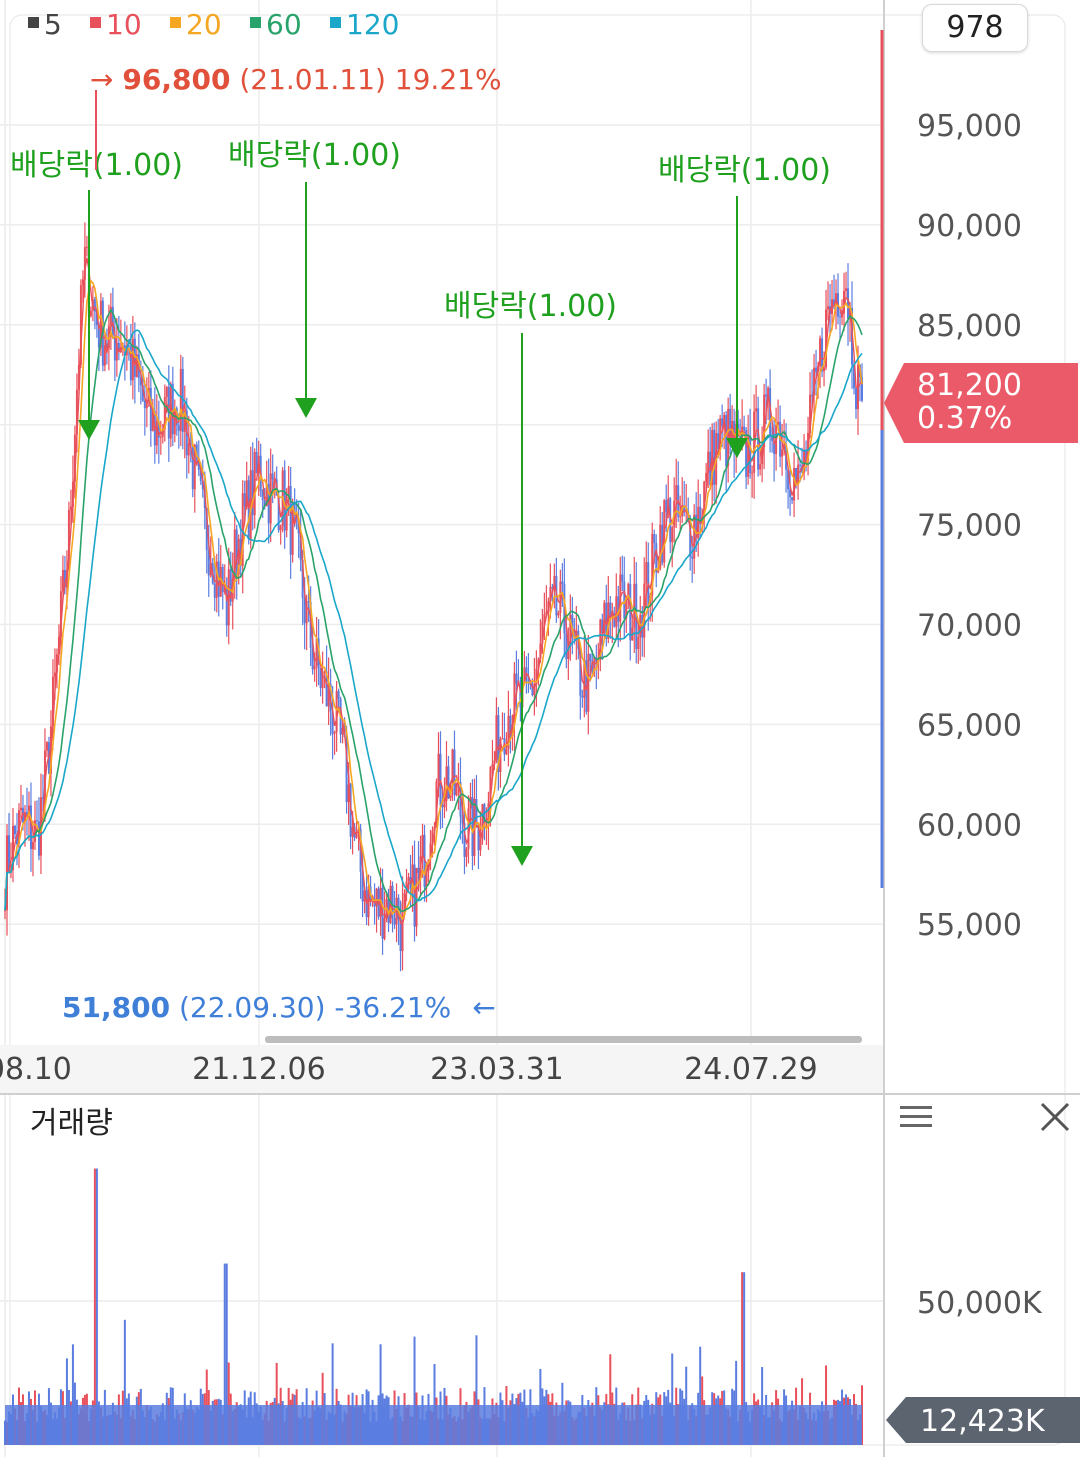  I want to click on high-value: 96,800, so click(176, 79).